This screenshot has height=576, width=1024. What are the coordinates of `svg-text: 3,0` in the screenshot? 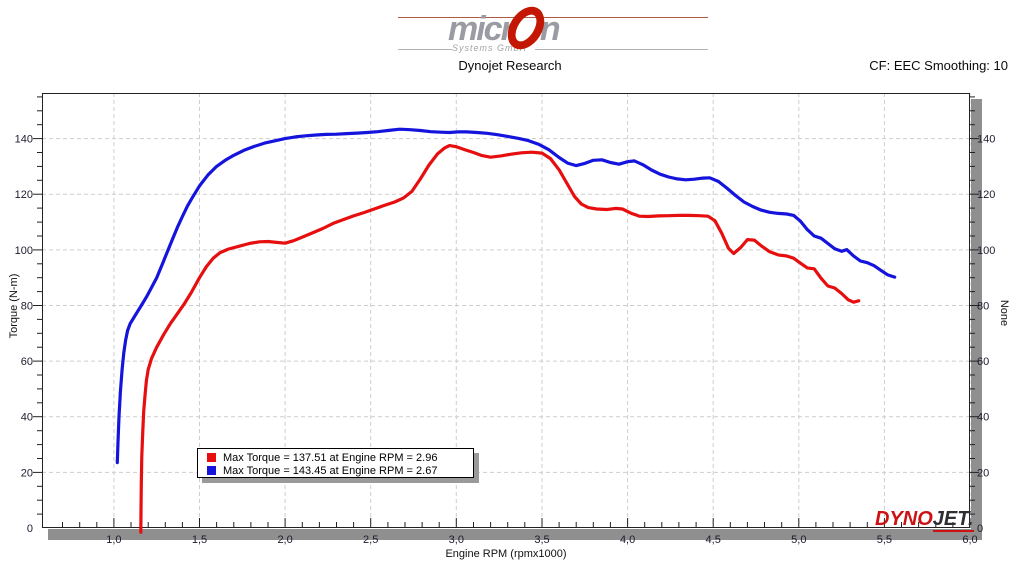 It's located at (456, 540).